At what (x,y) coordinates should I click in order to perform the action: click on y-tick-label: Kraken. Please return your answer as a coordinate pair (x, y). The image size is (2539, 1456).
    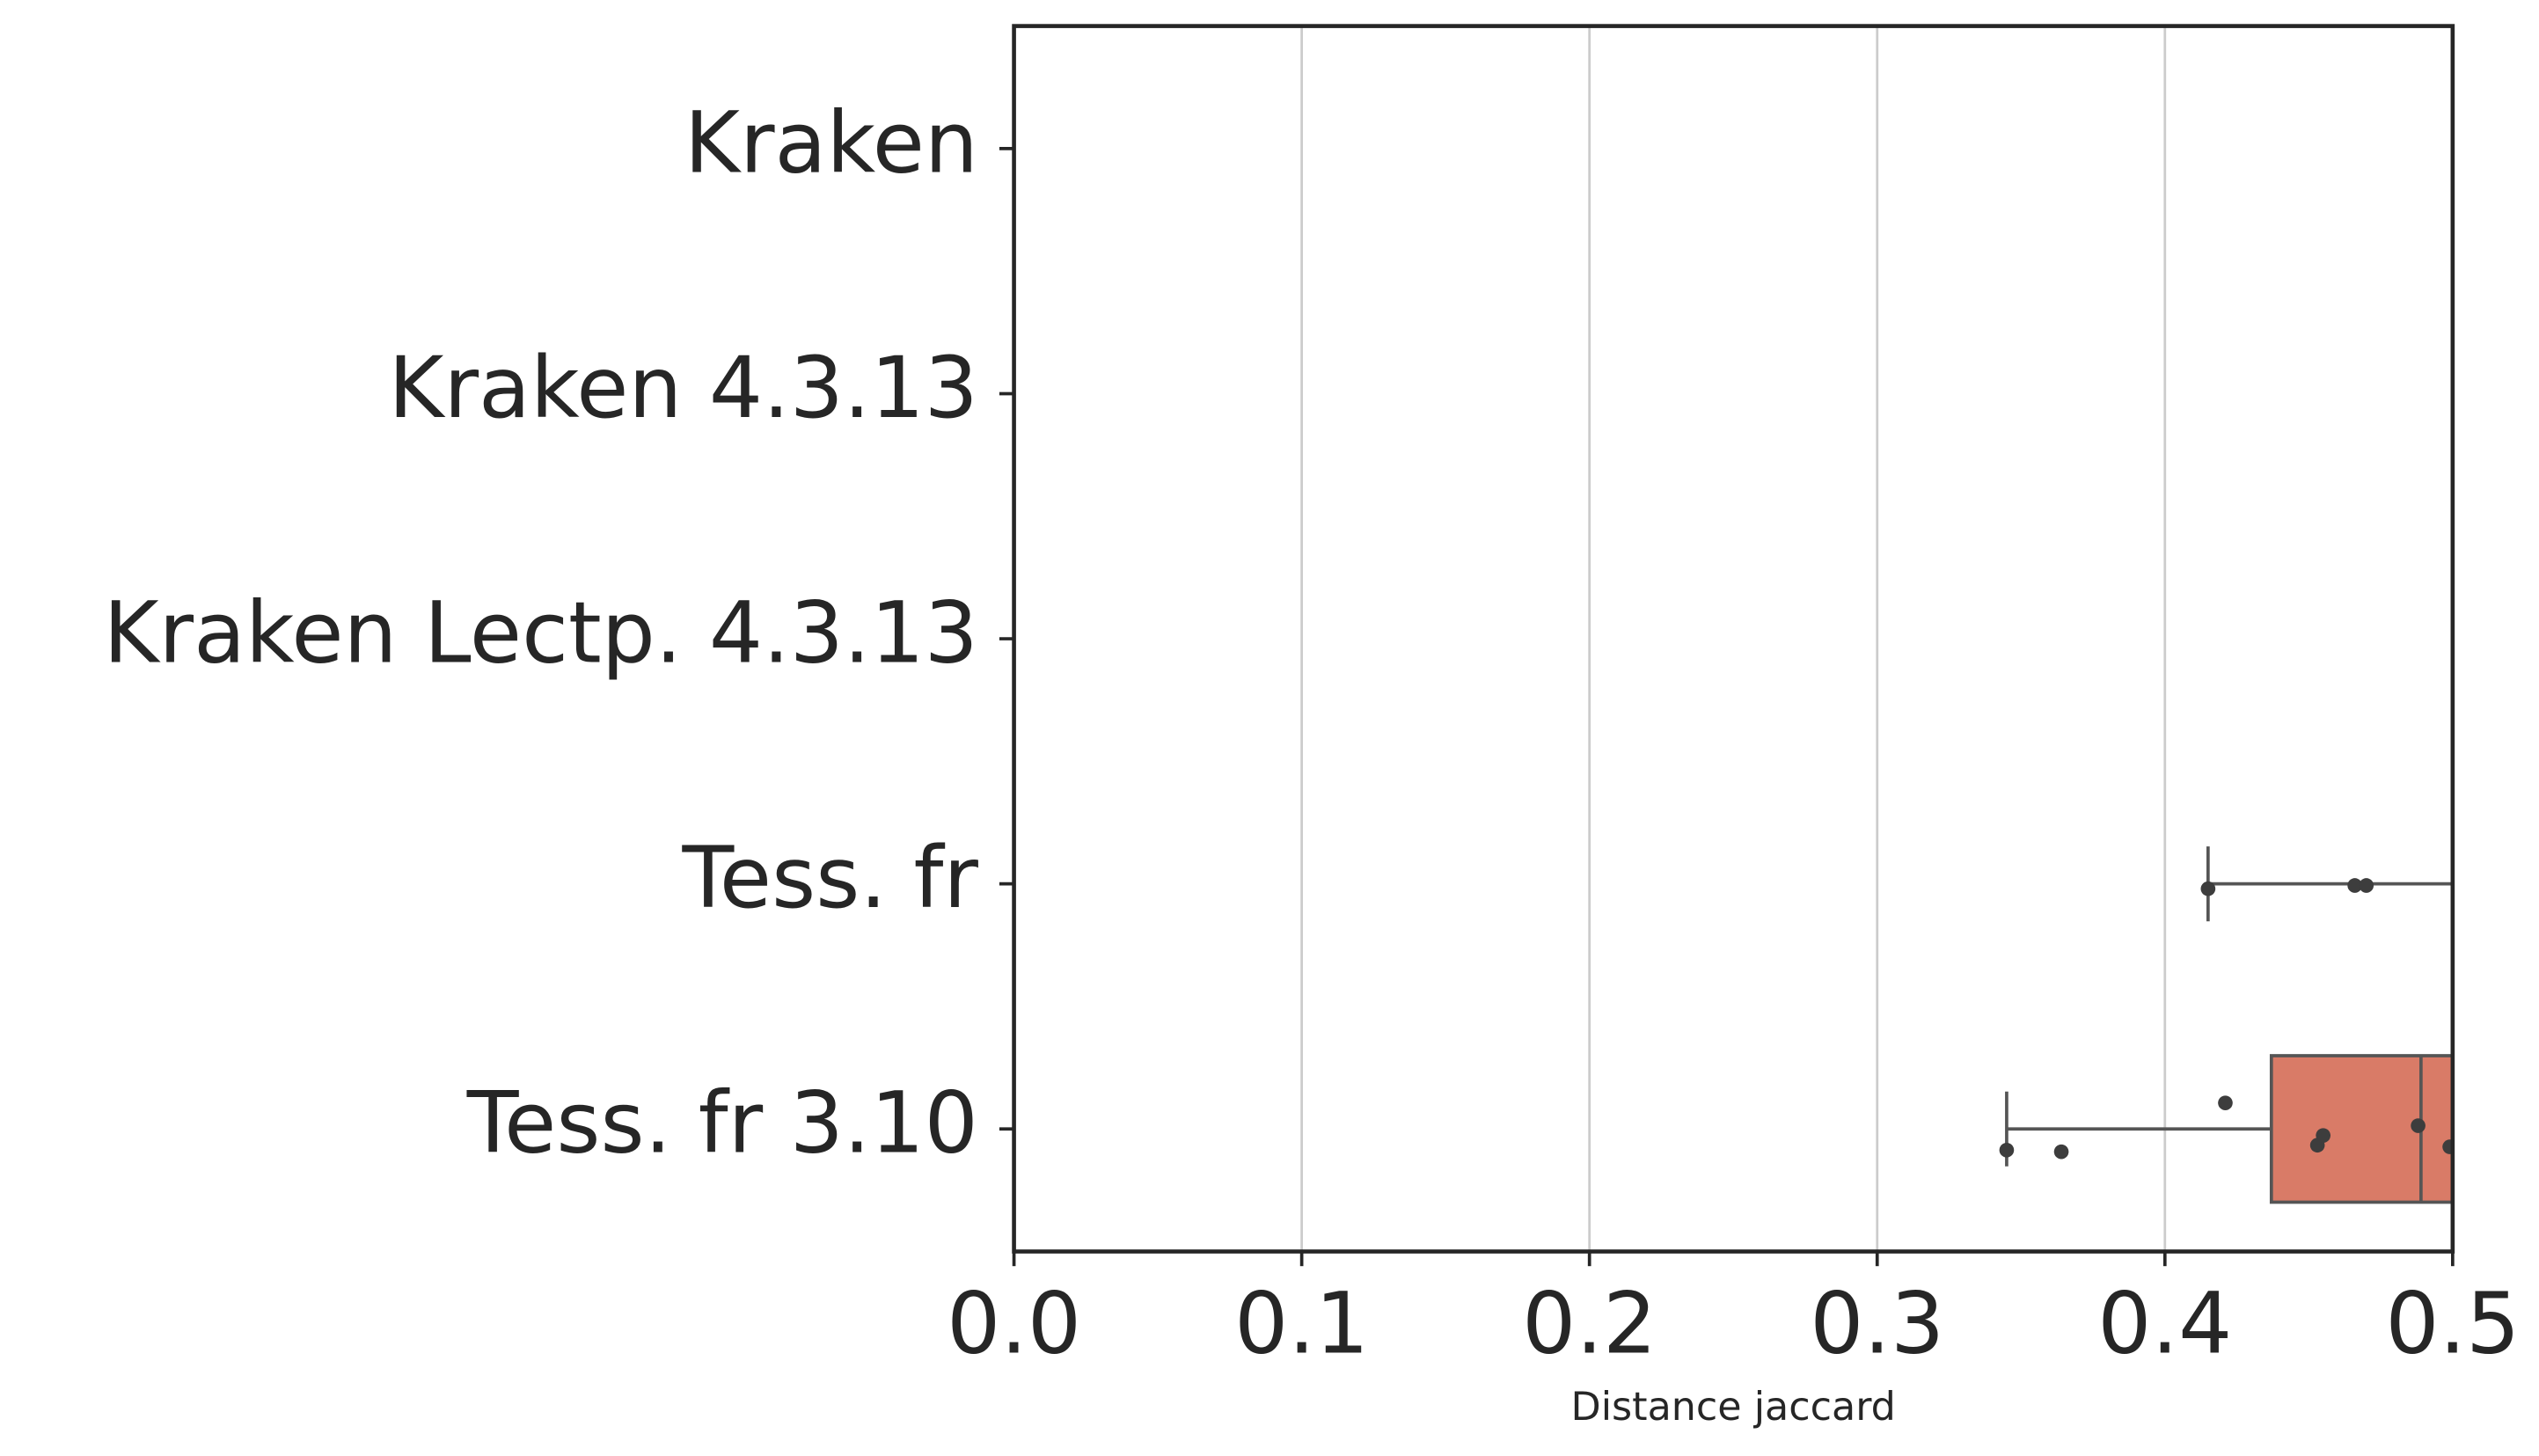
    Looking at the image, I should click on (831, 142).